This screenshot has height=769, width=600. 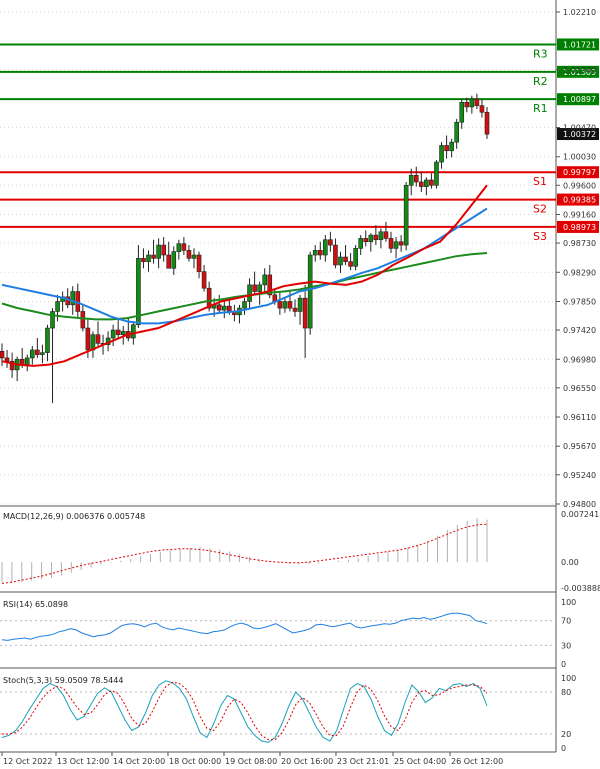 I want to click on level-price-label: 1.00897, so click(x=579, y=99).